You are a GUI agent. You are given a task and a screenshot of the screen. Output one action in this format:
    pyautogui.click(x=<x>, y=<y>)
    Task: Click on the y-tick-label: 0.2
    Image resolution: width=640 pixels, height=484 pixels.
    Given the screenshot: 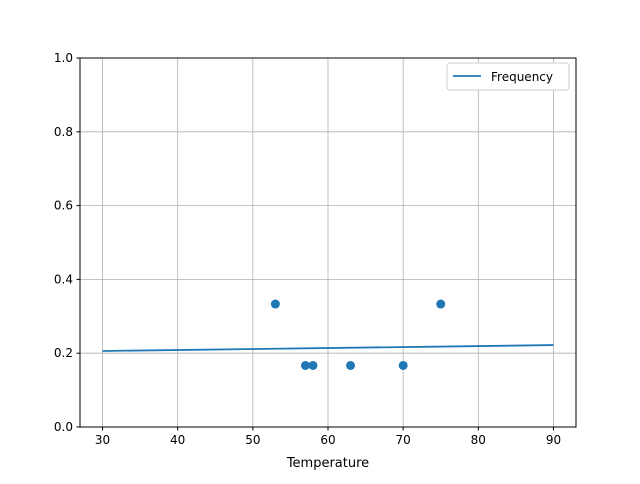 What is the action you would take?
    pyautogui.click(x=63, y=353)
    